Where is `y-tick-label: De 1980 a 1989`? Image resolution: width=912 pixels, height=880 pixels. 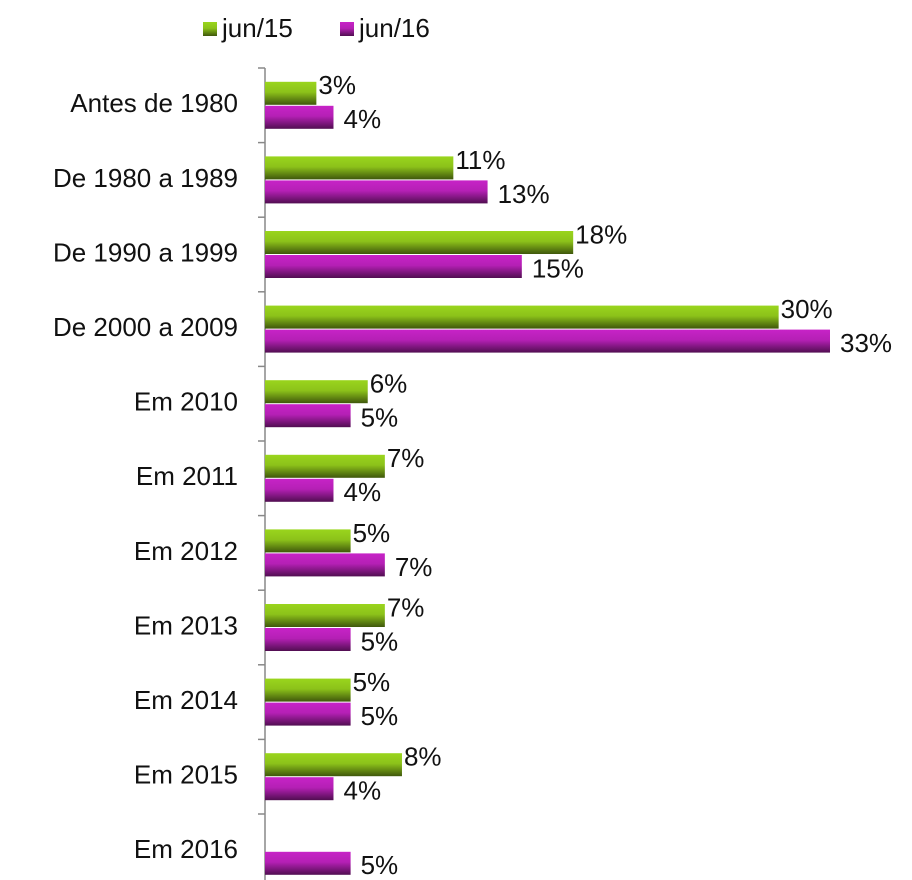
y-tick-label: De 1980 a 1989 is located at coordinates (145, 178).